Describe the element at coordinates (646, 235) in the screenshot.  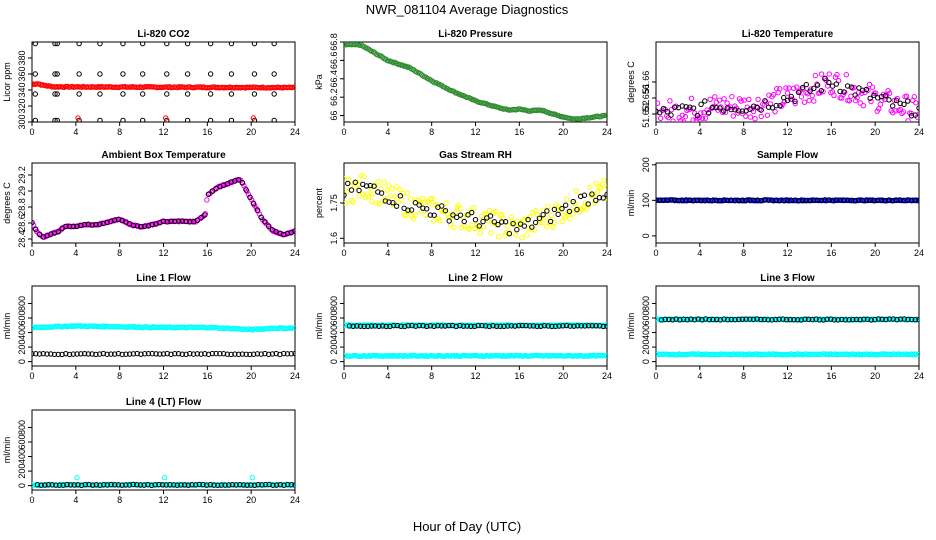
I see `y-tick-label: 0` at that location.